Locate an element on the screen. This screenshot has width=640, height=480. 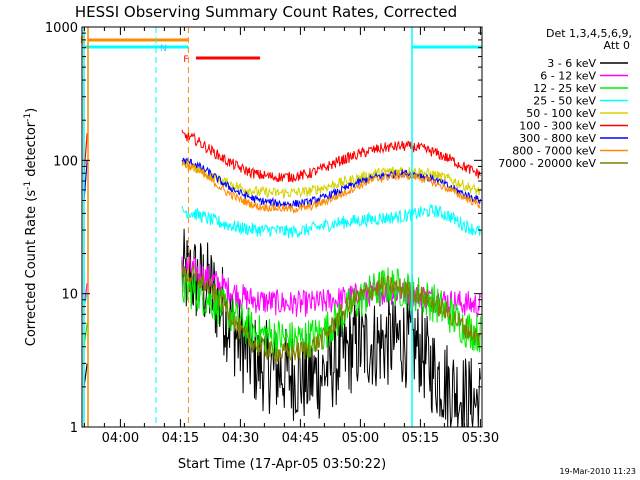
y-axis-title-sup2: -1 is located at coordinates (28, 117).